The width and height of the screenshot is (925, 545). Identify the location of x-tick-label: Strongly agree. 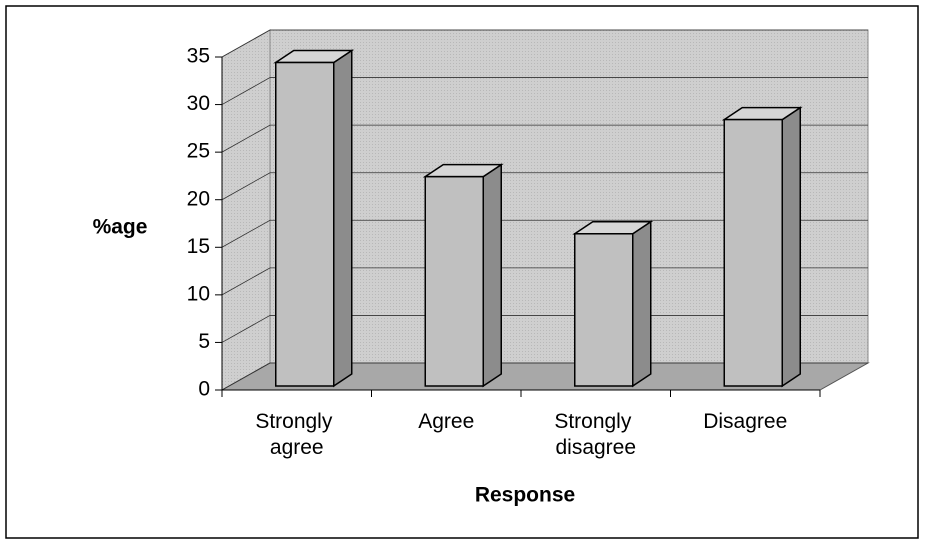
(296, 434).